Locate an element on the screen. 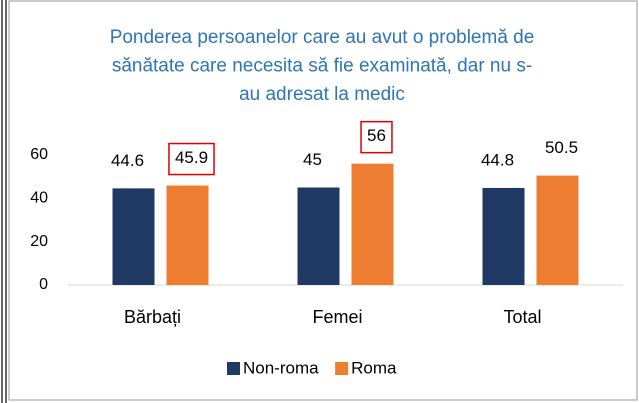 Image resolution: width=639 pixels, height=403 pixels. data-label: 50.5 is located at coordinates (561, 147).